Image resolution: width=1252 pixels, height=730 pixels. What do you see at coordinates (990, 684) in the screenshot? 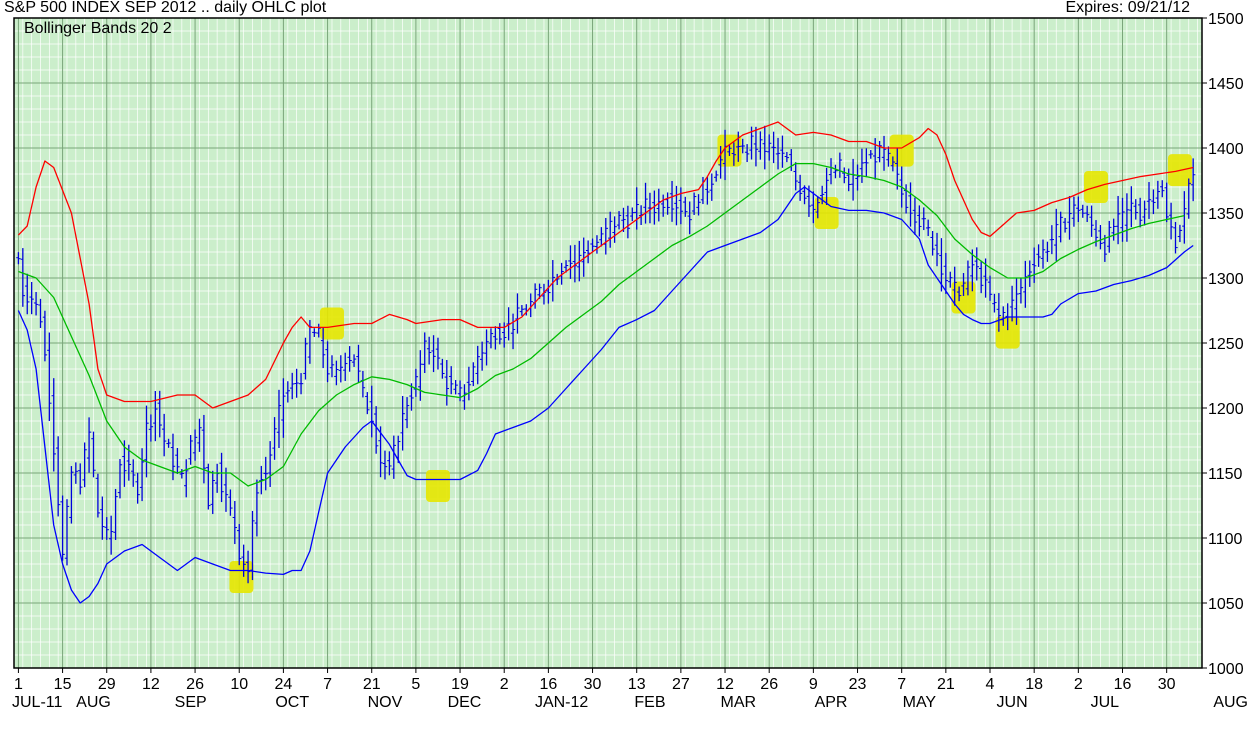
I see `x-tick-label: 4` at bounding box center [990, 684].